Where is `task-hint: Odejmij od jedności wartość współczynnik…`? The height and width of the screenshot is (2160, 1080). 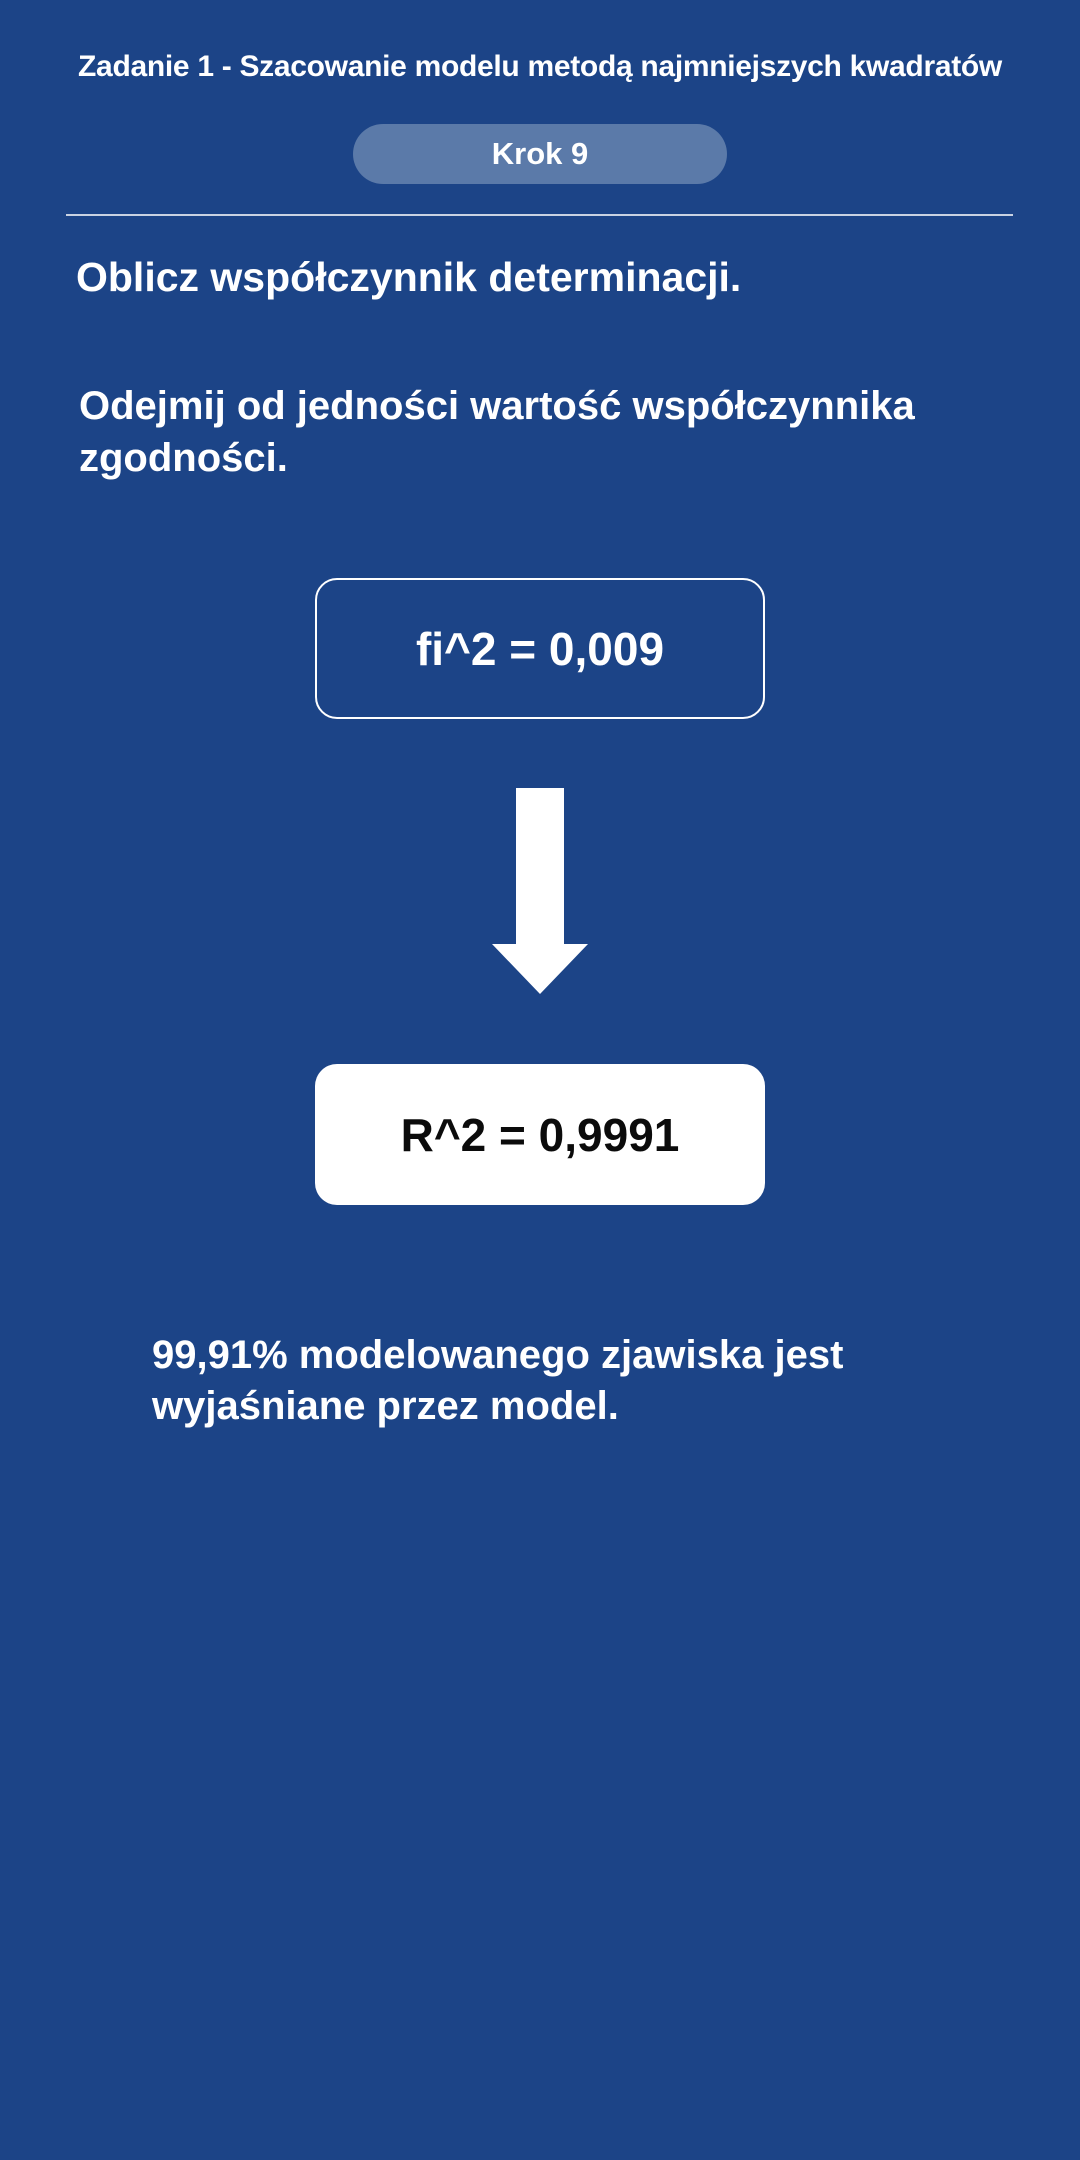 task-hint: Odejmij od jedności wartość współczynnik… is located at coordinates (497, 432).